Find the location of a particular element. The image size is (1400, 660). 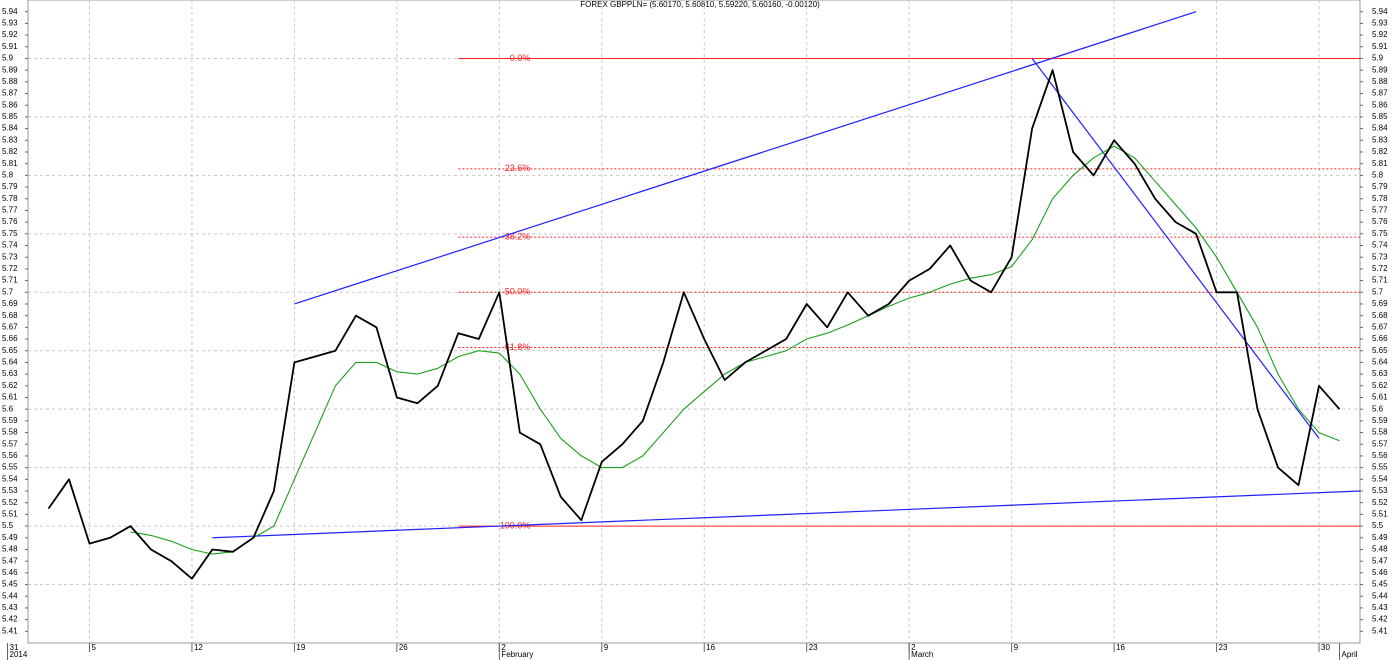

y-tick-label: 5.92 is located at coordinates (1380, 34).